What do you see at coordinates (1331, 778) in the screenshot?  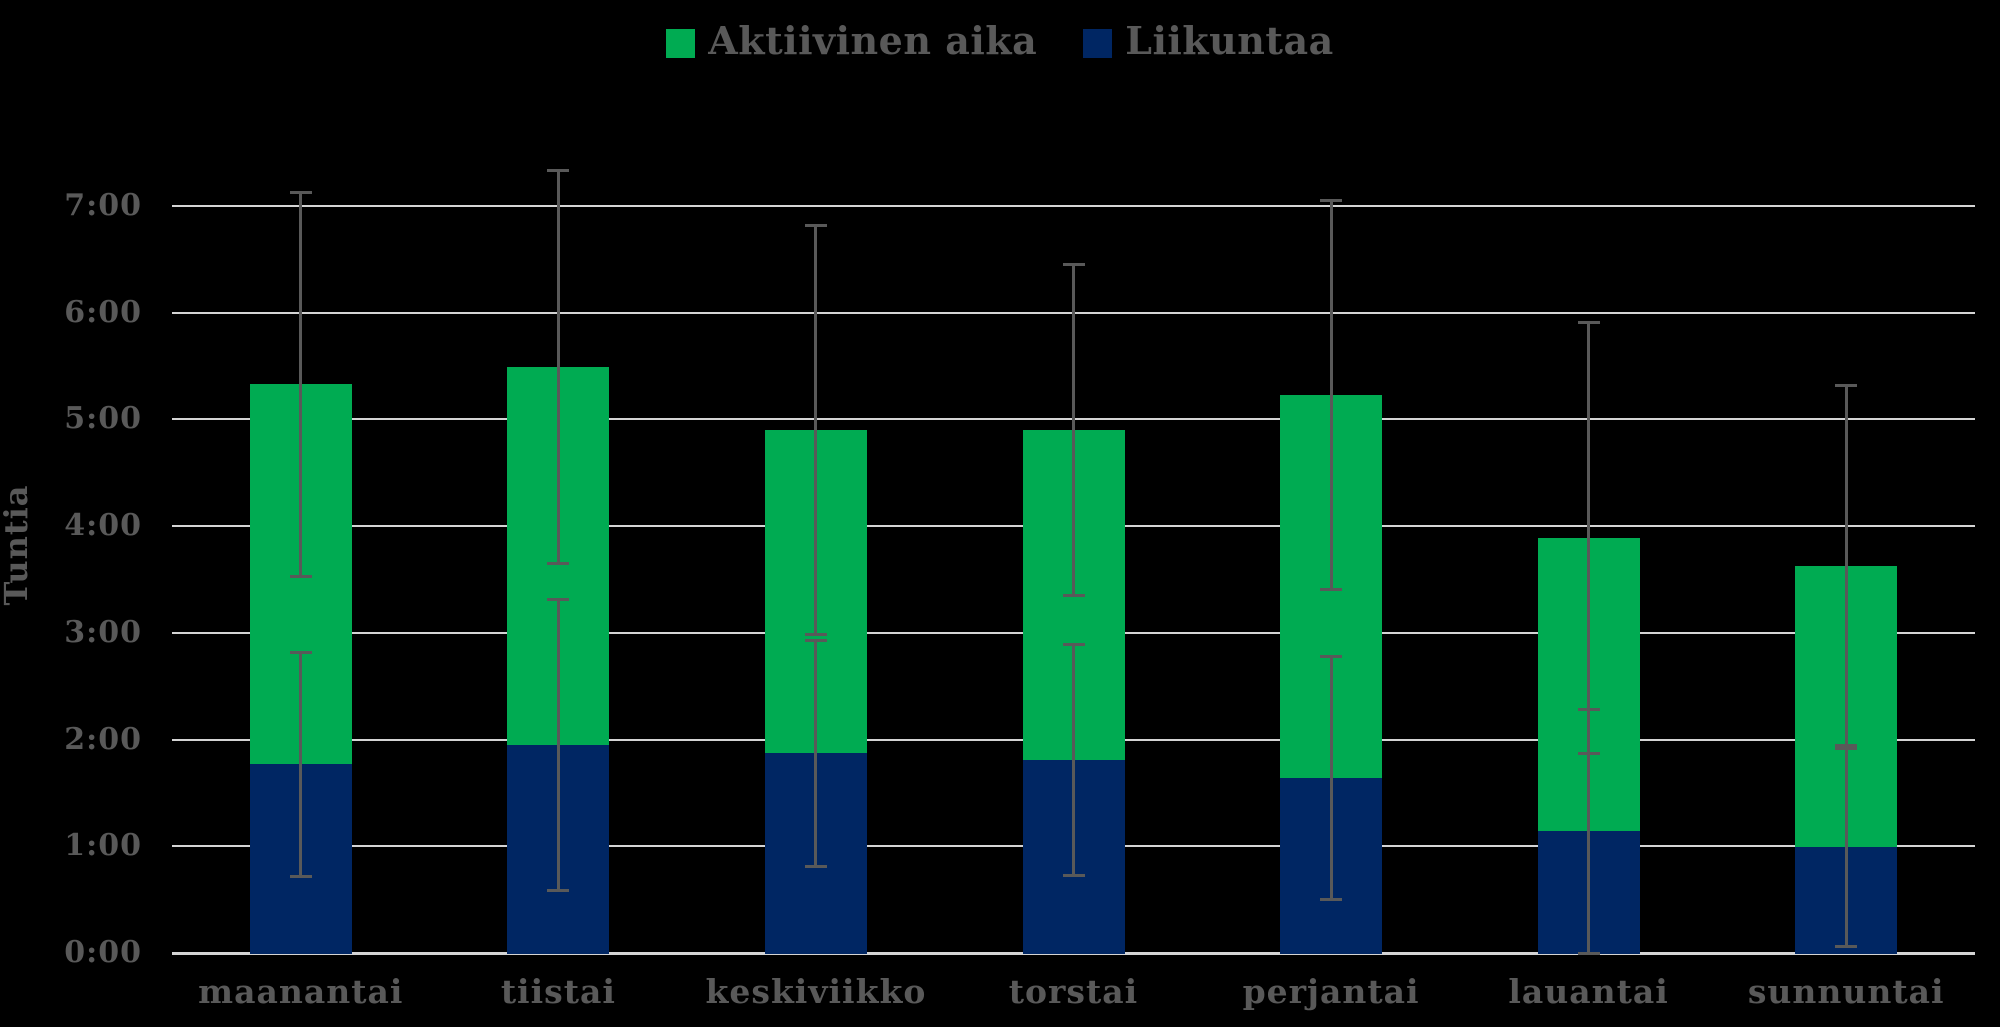 I see `error-bar-liikuntaa-perjantai-line` at bounding box center [1331, 778].